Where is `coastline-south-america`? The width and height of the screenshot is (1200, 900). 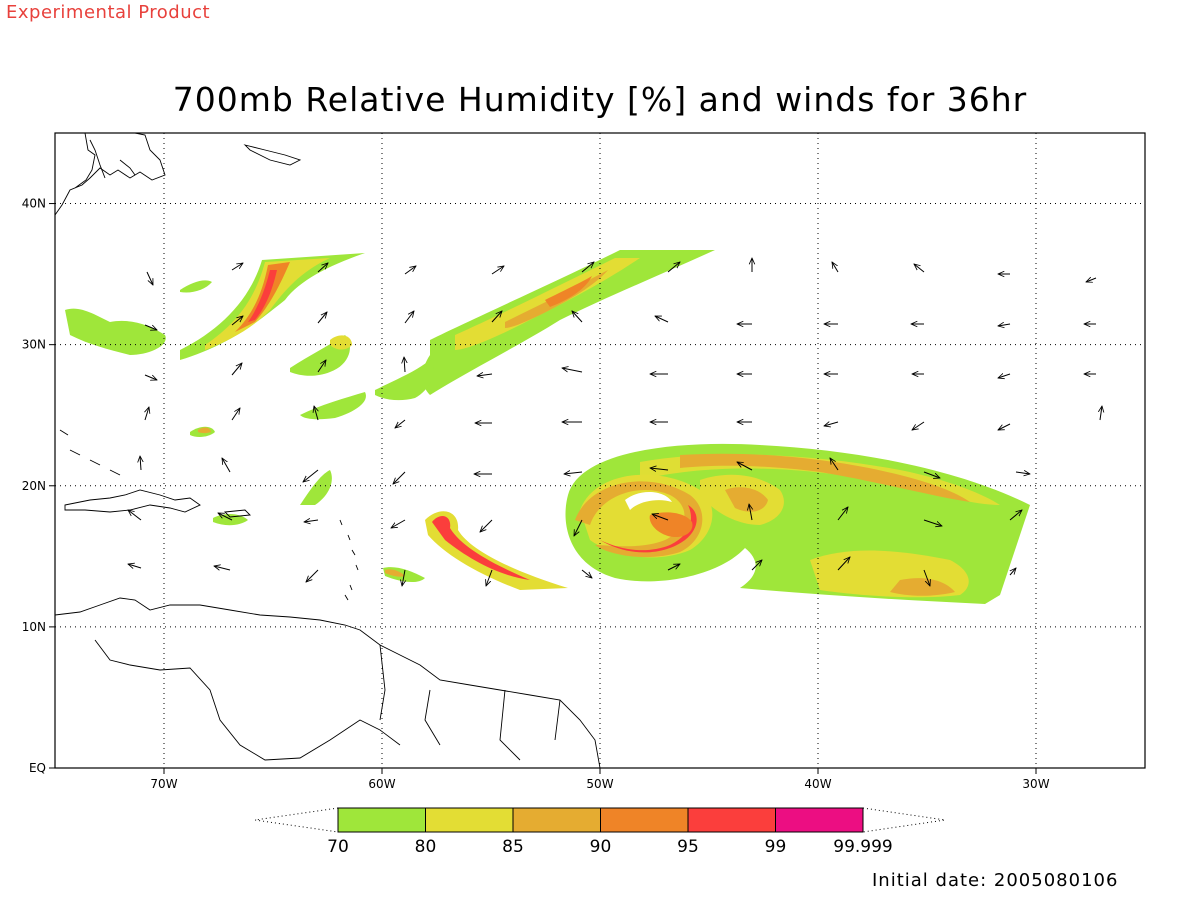
coastline-south-america is located at coordinates (328, 682).